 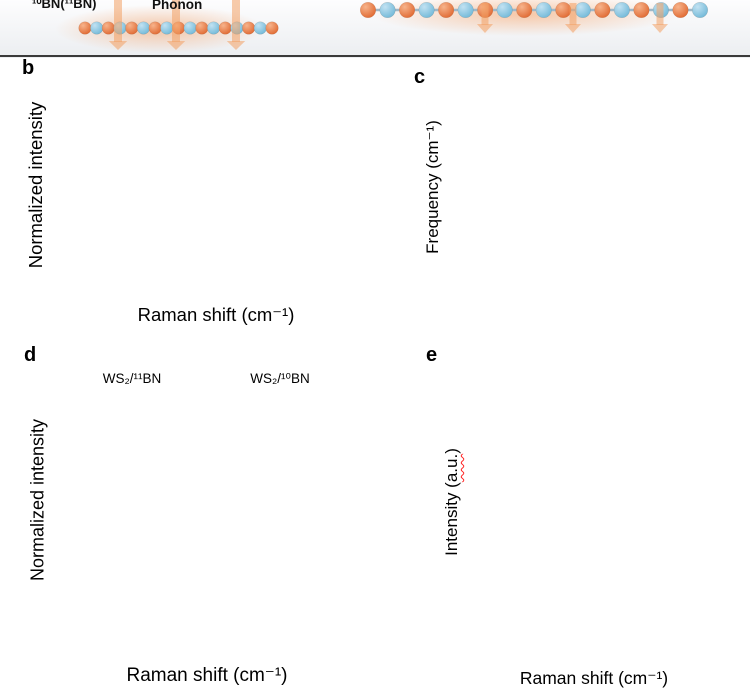 What do you see at coordinates (451, 519) in the screenshot?
I see `panel-e-ylabel-prefix: Intensity (` at bounding box center [451, 519].